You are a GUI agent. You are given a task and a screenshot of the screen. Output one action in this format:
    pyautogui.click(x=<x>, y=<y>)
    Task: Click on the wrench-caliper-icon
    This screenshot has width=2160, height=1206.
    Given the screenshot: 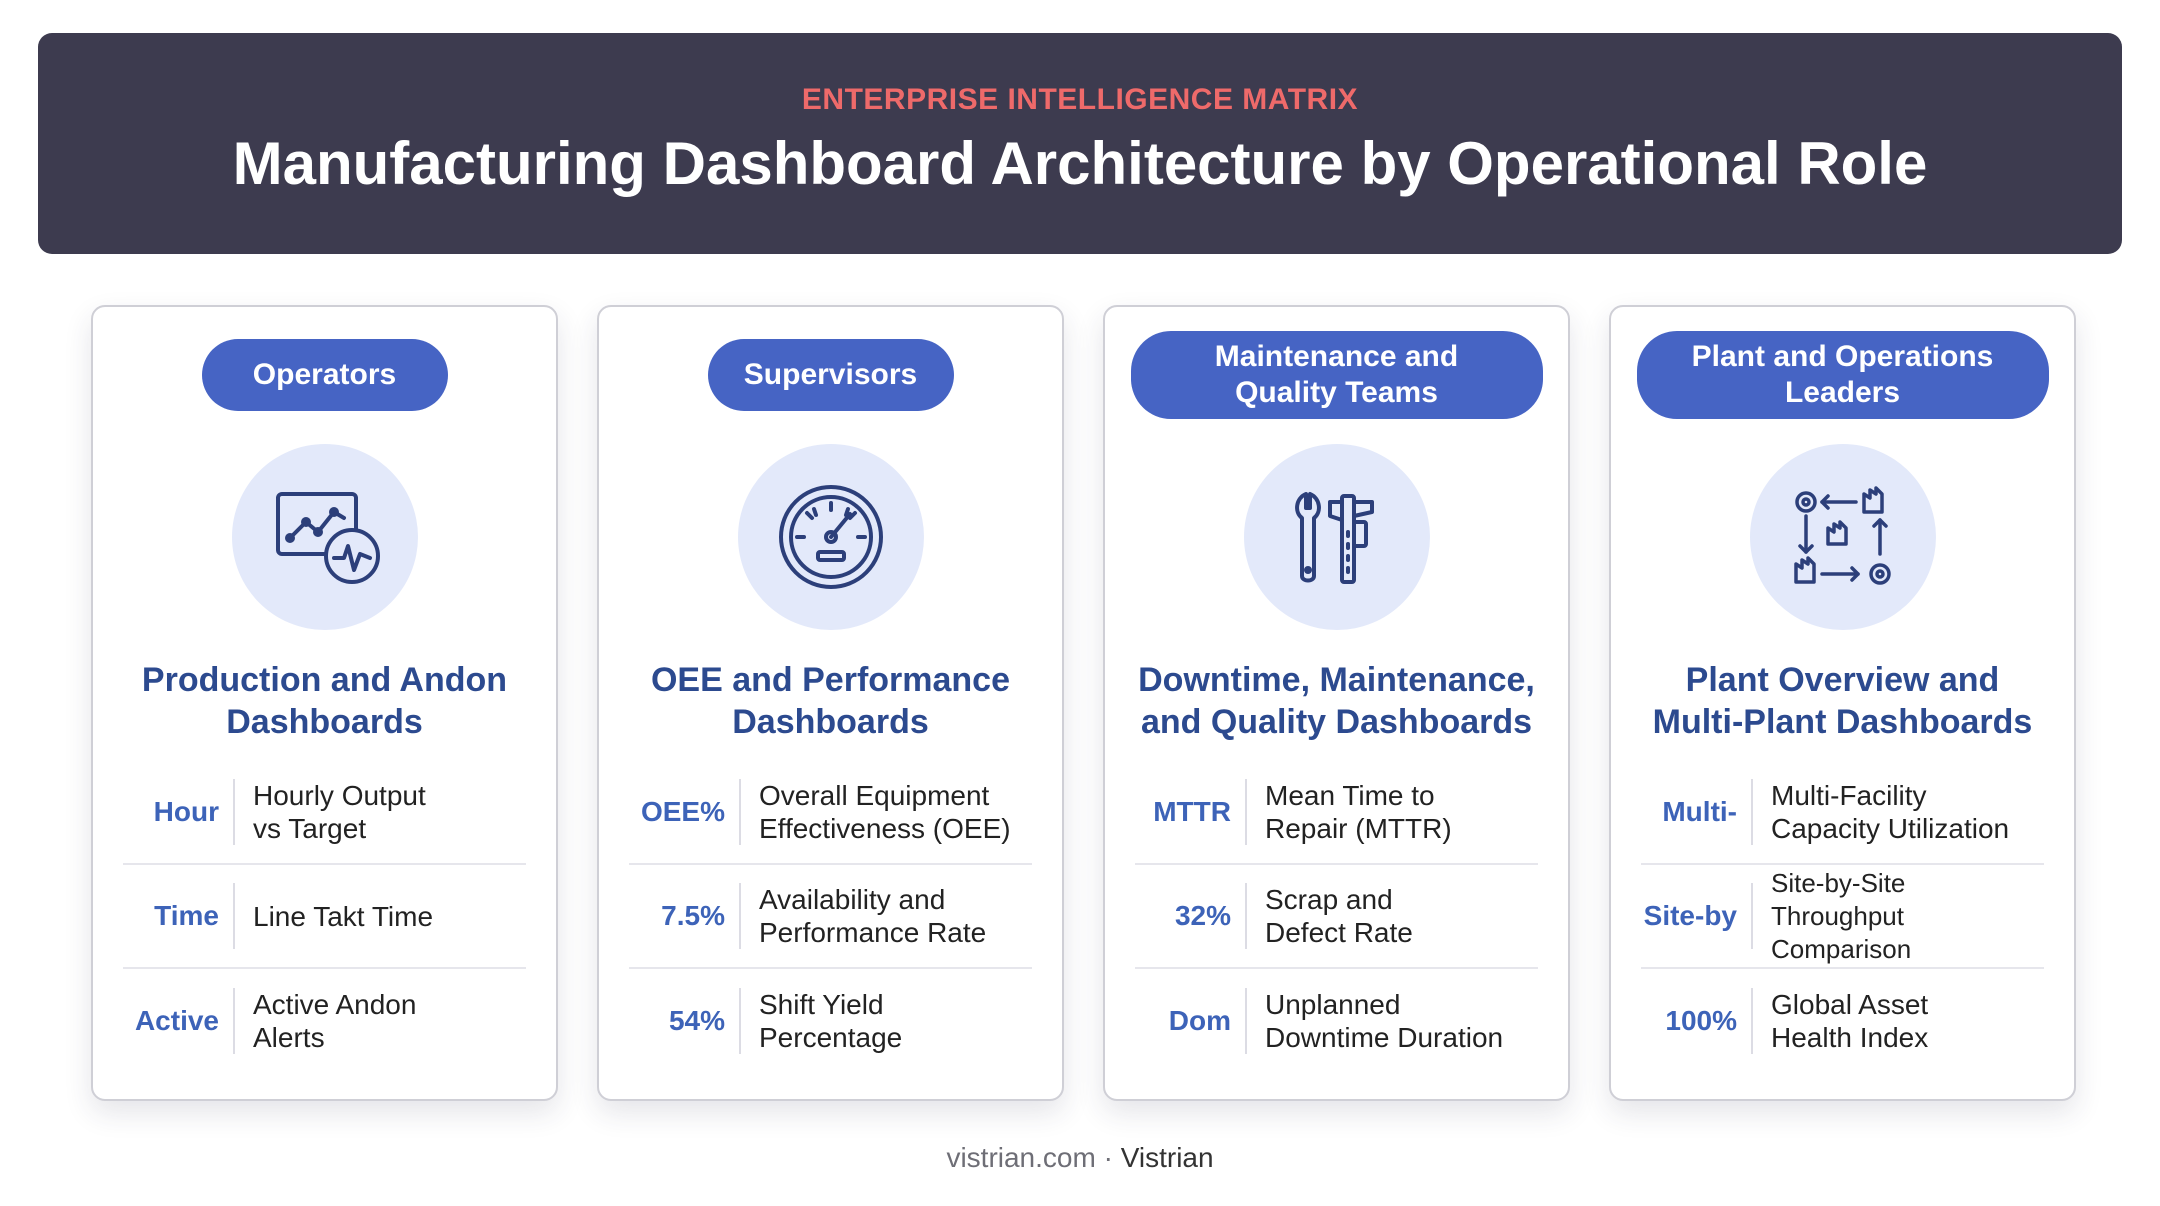 What is the action you would take?
    pyautogui.click(x=1336, y=537)
    